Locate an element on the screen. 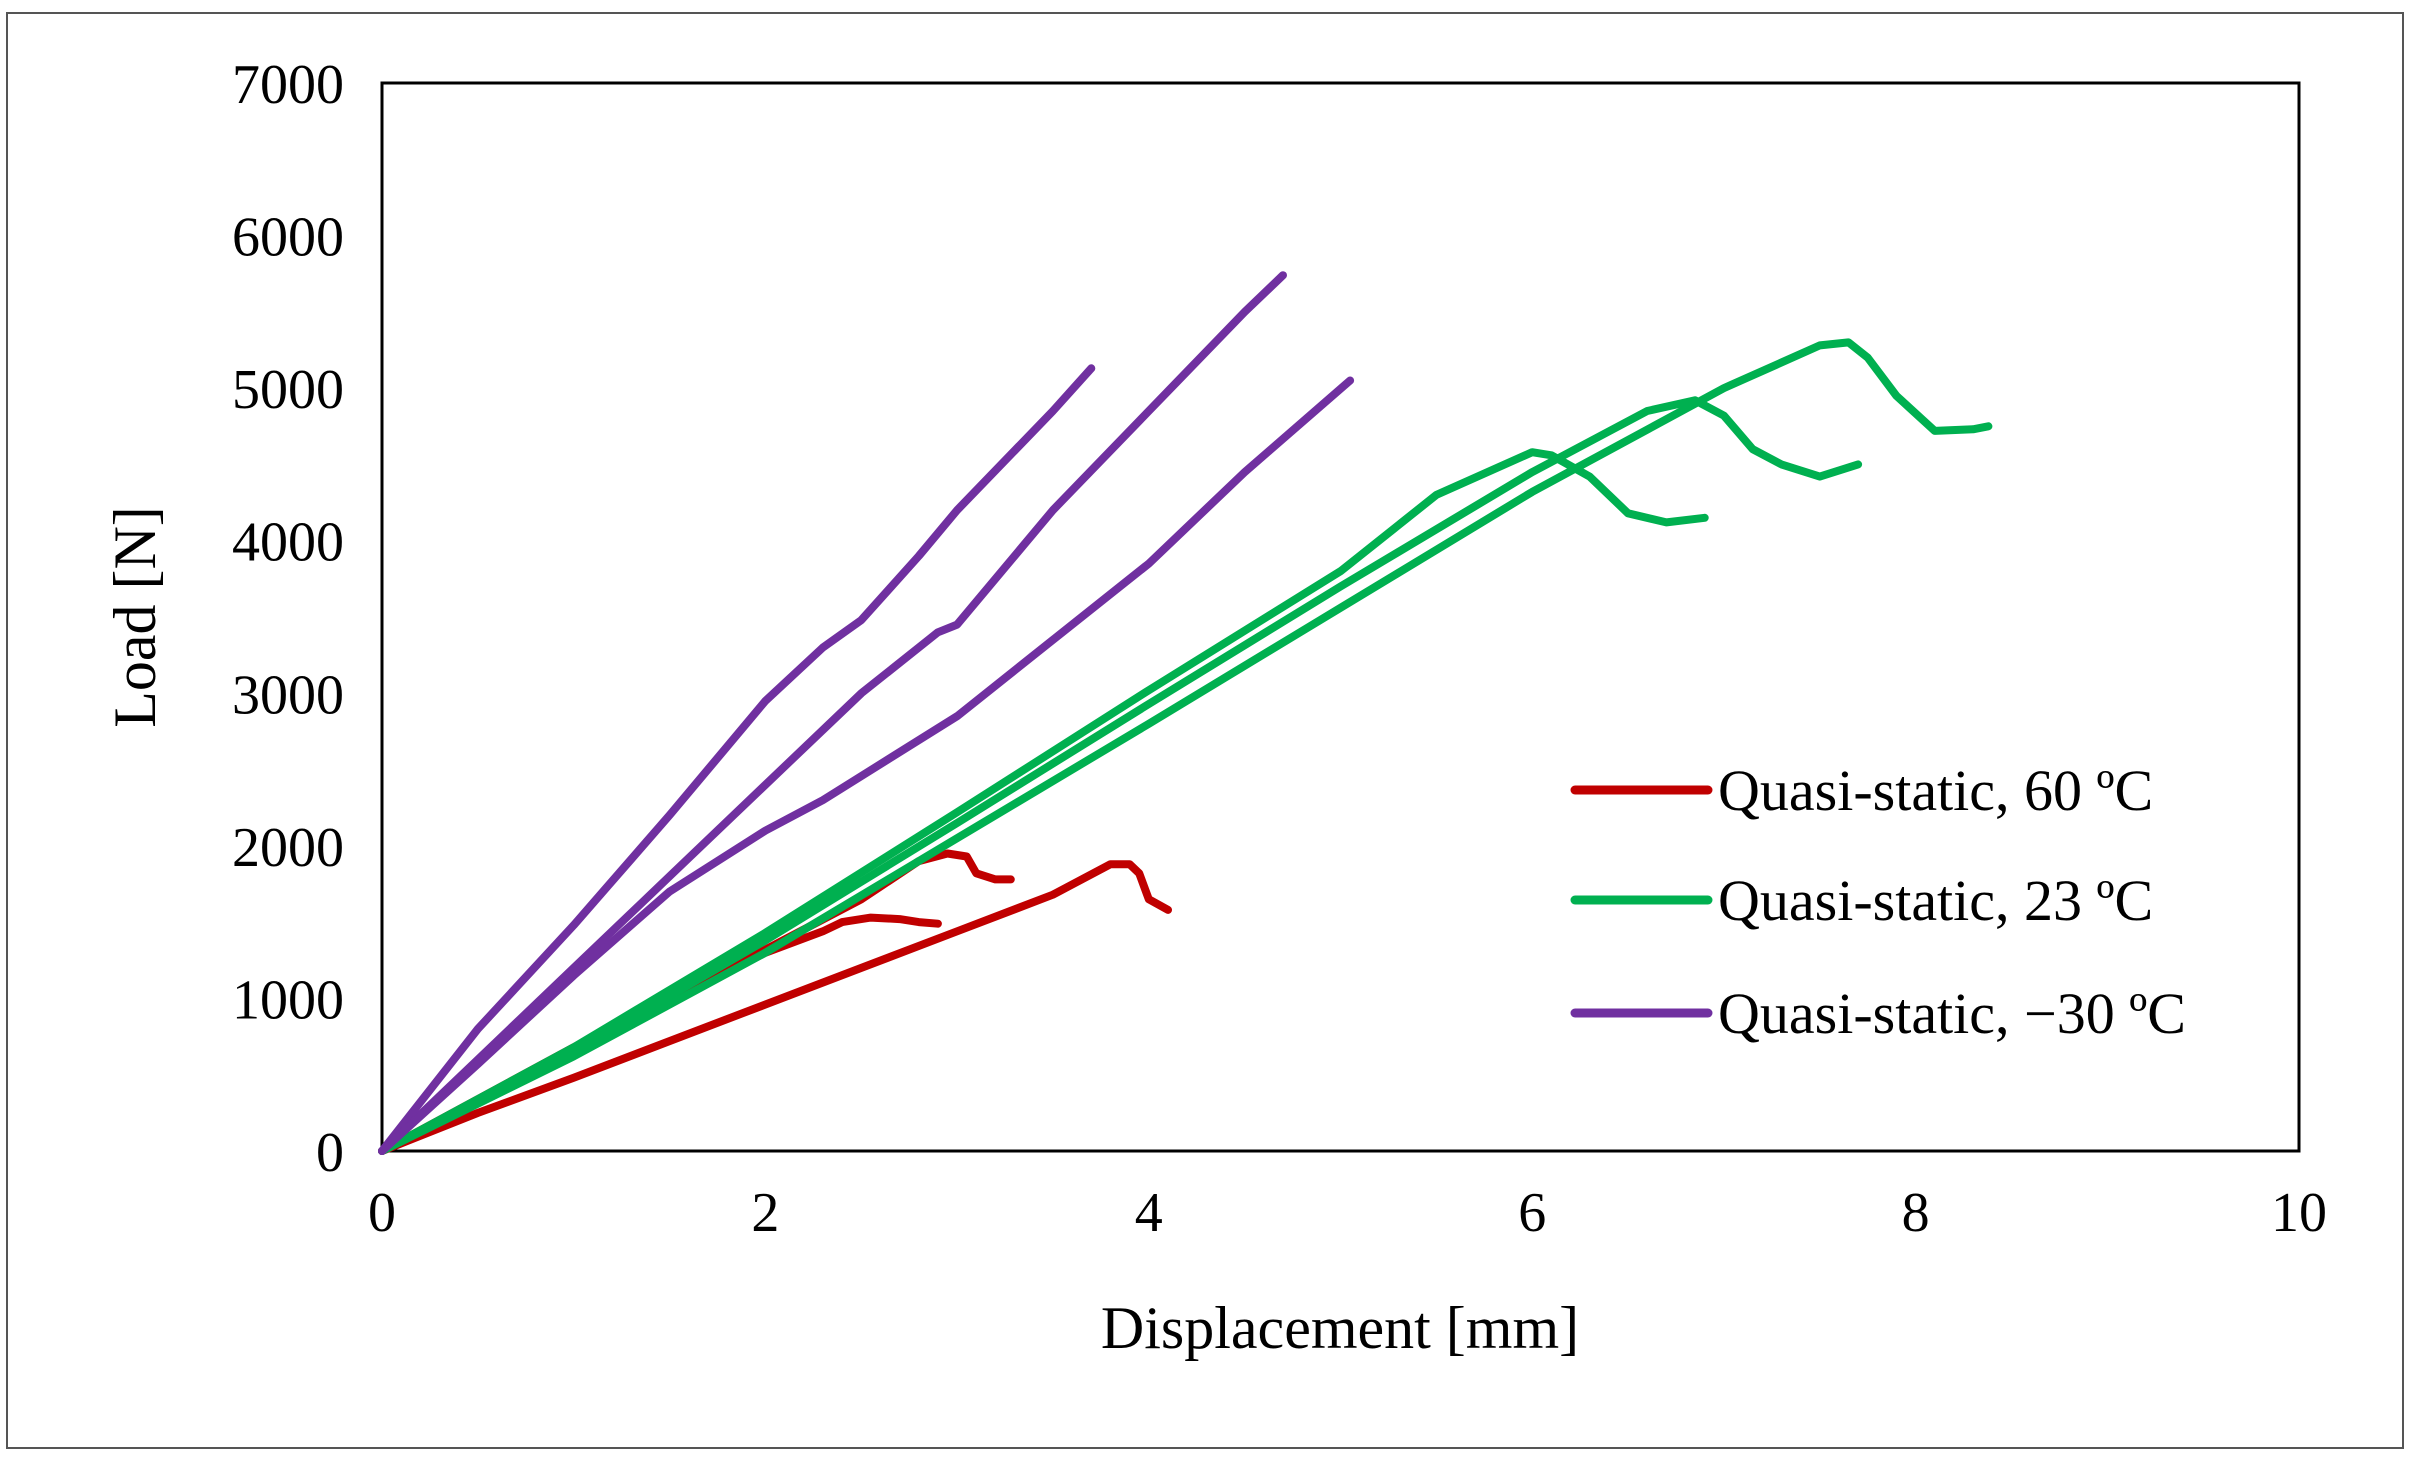  x-axis-title: Displacement [mm] is located at coordinates (1340, 1328).